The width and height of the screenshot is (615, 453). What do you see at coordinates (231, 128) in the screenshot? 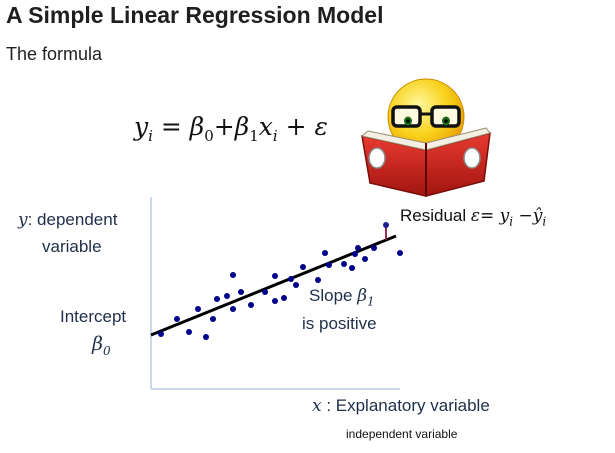
I see `regression-formula: yi = β0+β1xi + ε` at bounding box center [231, 128].